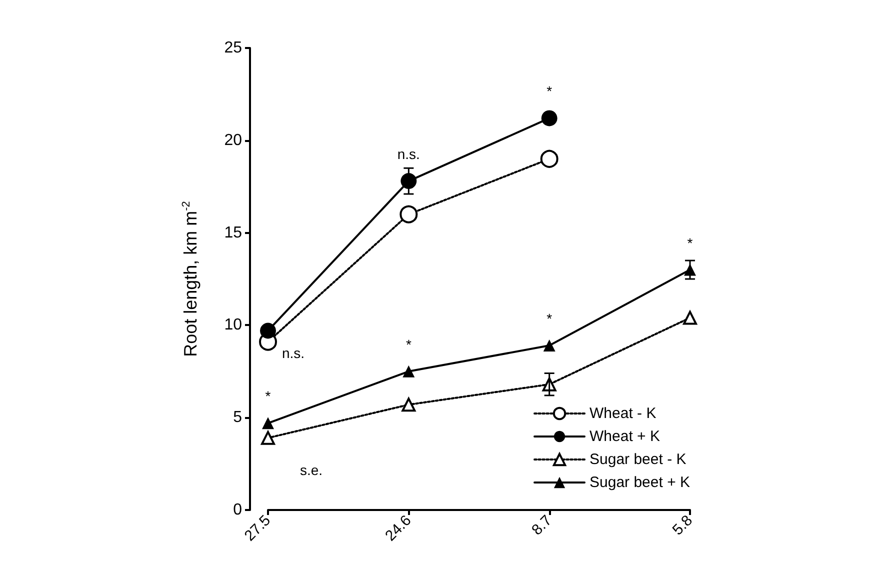  I want to click on annotation: s.e., so click(311, 470).